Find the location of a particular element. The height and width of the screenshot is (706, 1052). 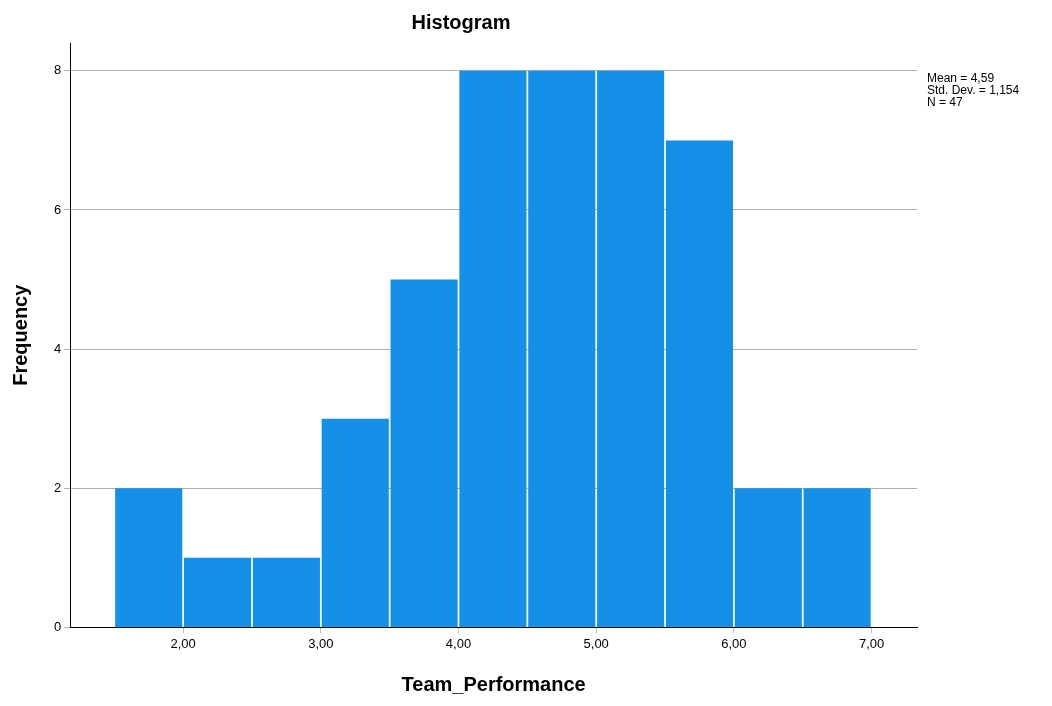

y-tick-label: 8 is located at coordinates (58, 70).